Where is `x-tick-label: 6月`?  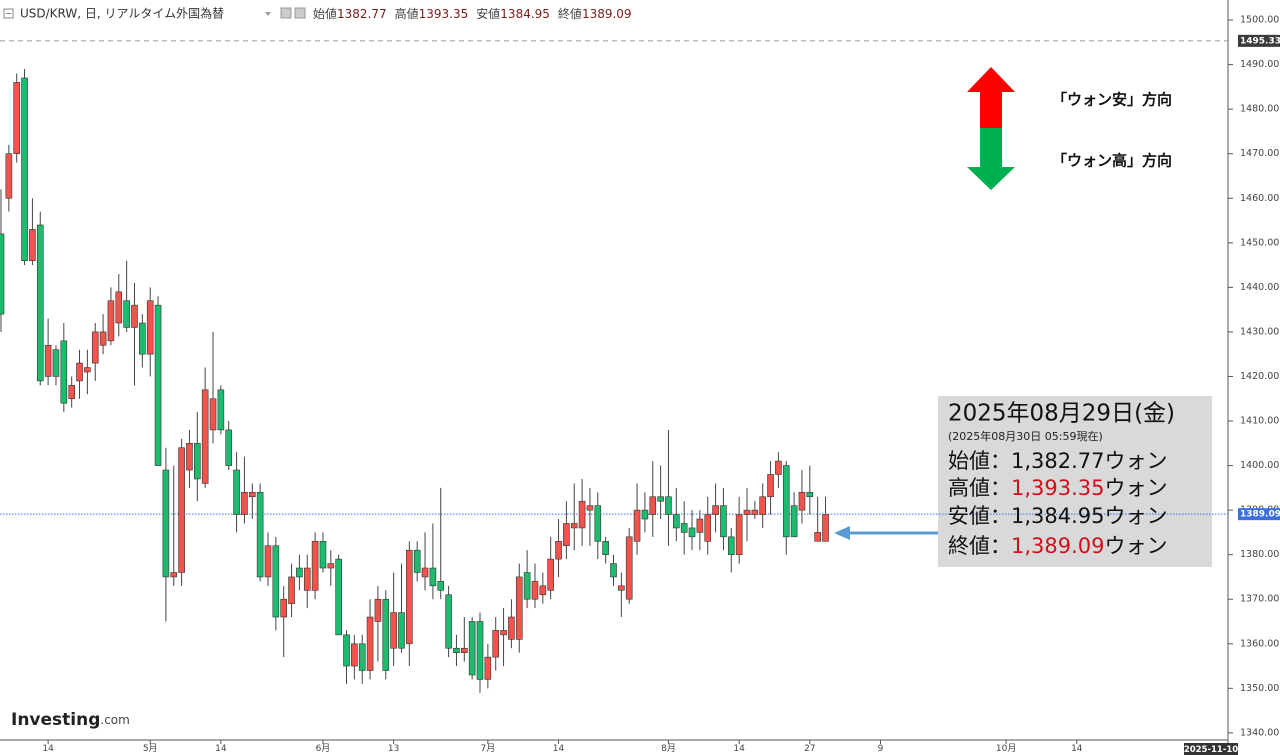 x-tick-label: 6月 is located at coordinates (323, 748).